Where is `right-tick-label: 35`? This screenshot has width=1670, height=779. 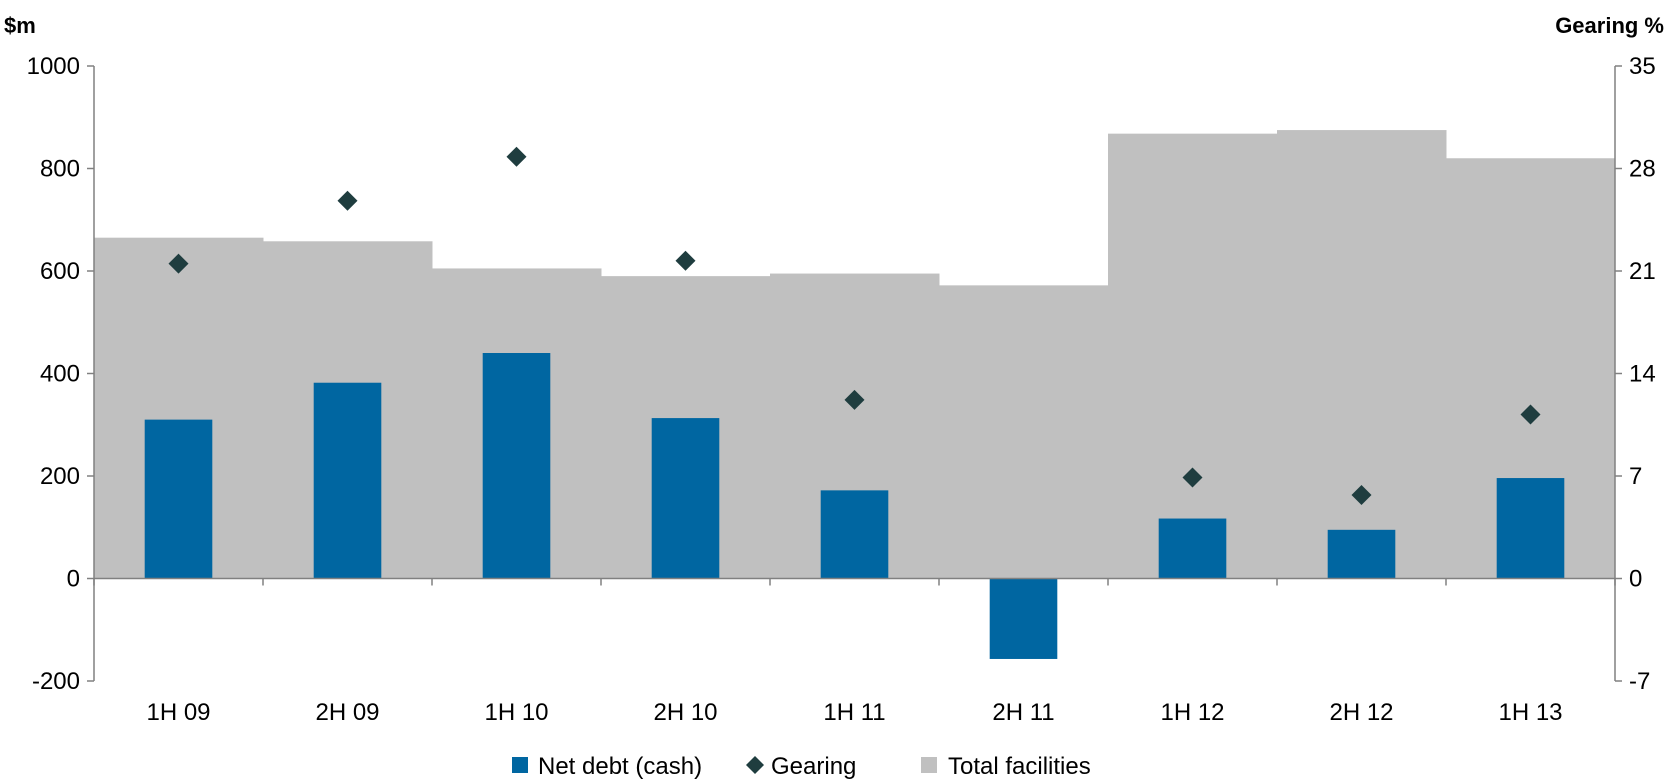
right-tick-label: 35 is located at coordinates (1642, 66).